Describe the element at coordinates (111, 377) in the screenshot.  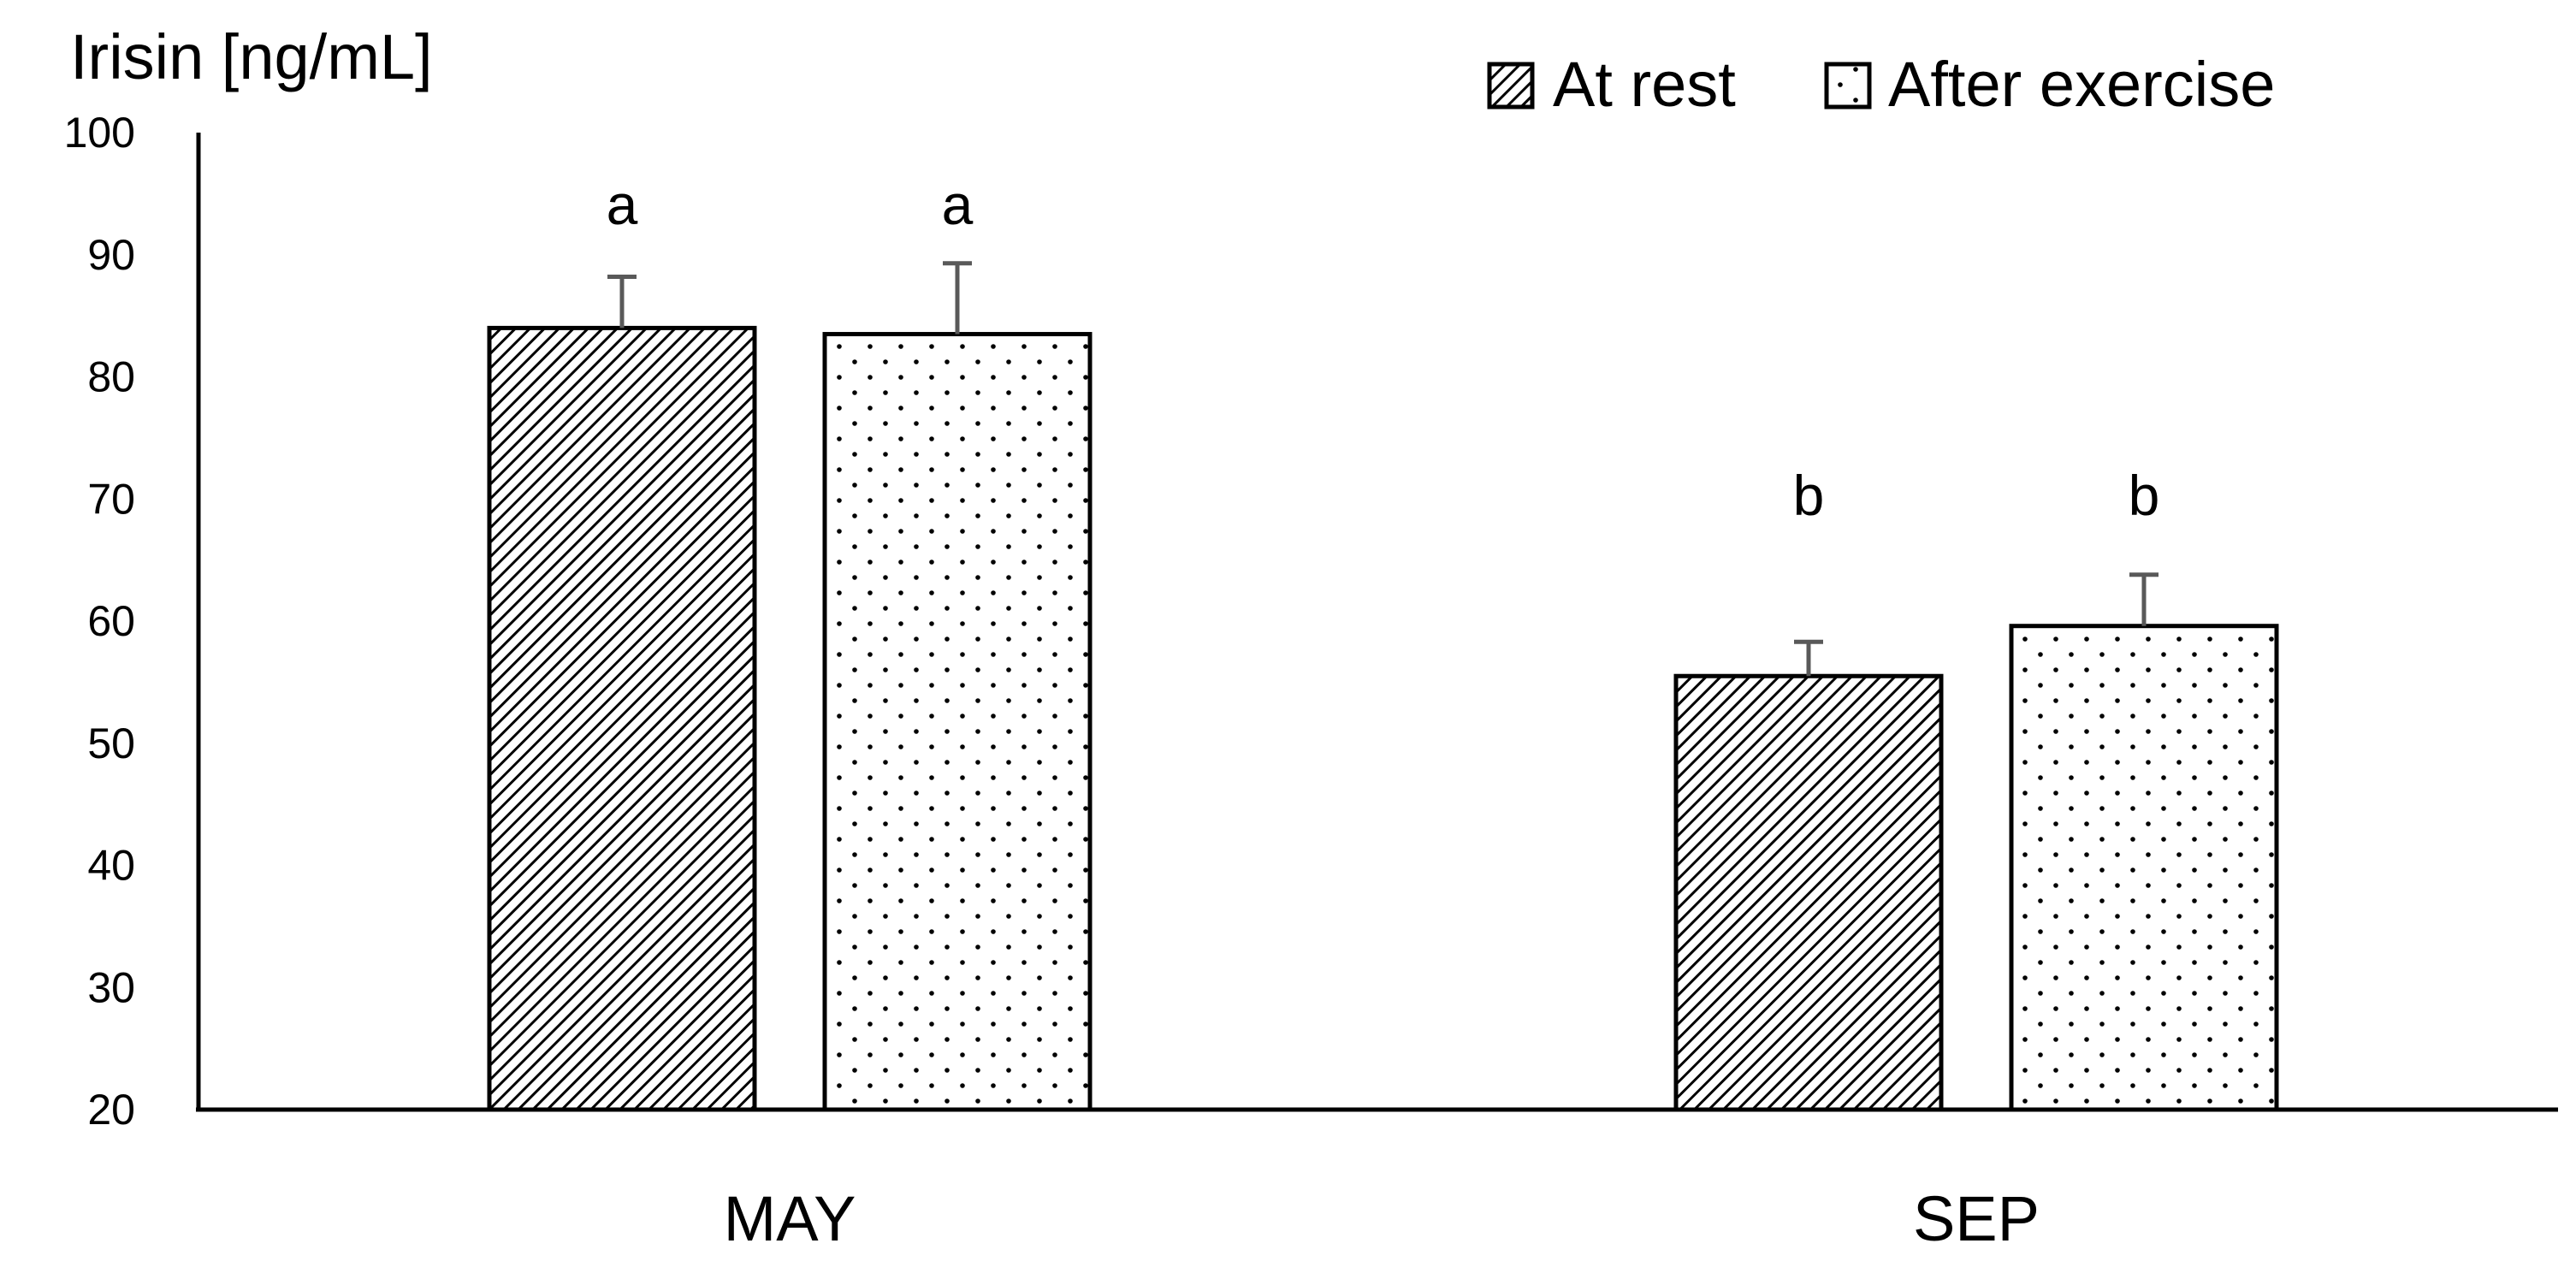
I see `y-tick-label-80: 80` at that location.